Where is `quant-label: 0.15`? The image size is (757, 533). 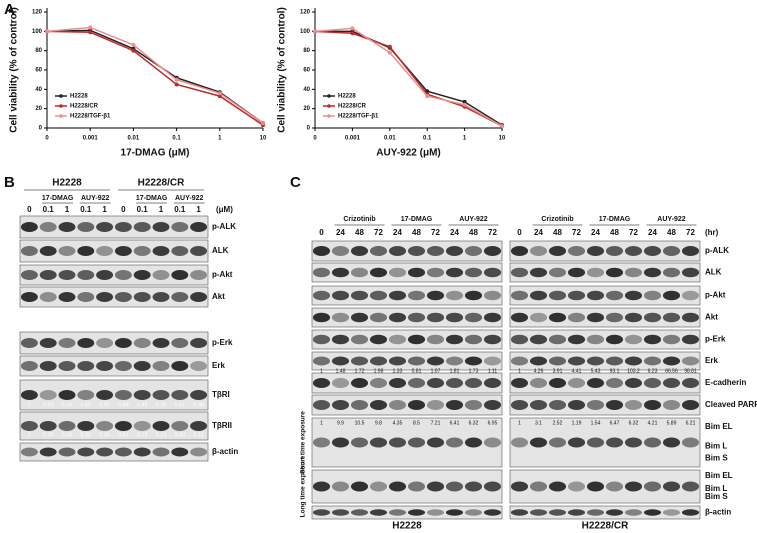 quant-label: 0.15 is located at coordinates (67, 435).